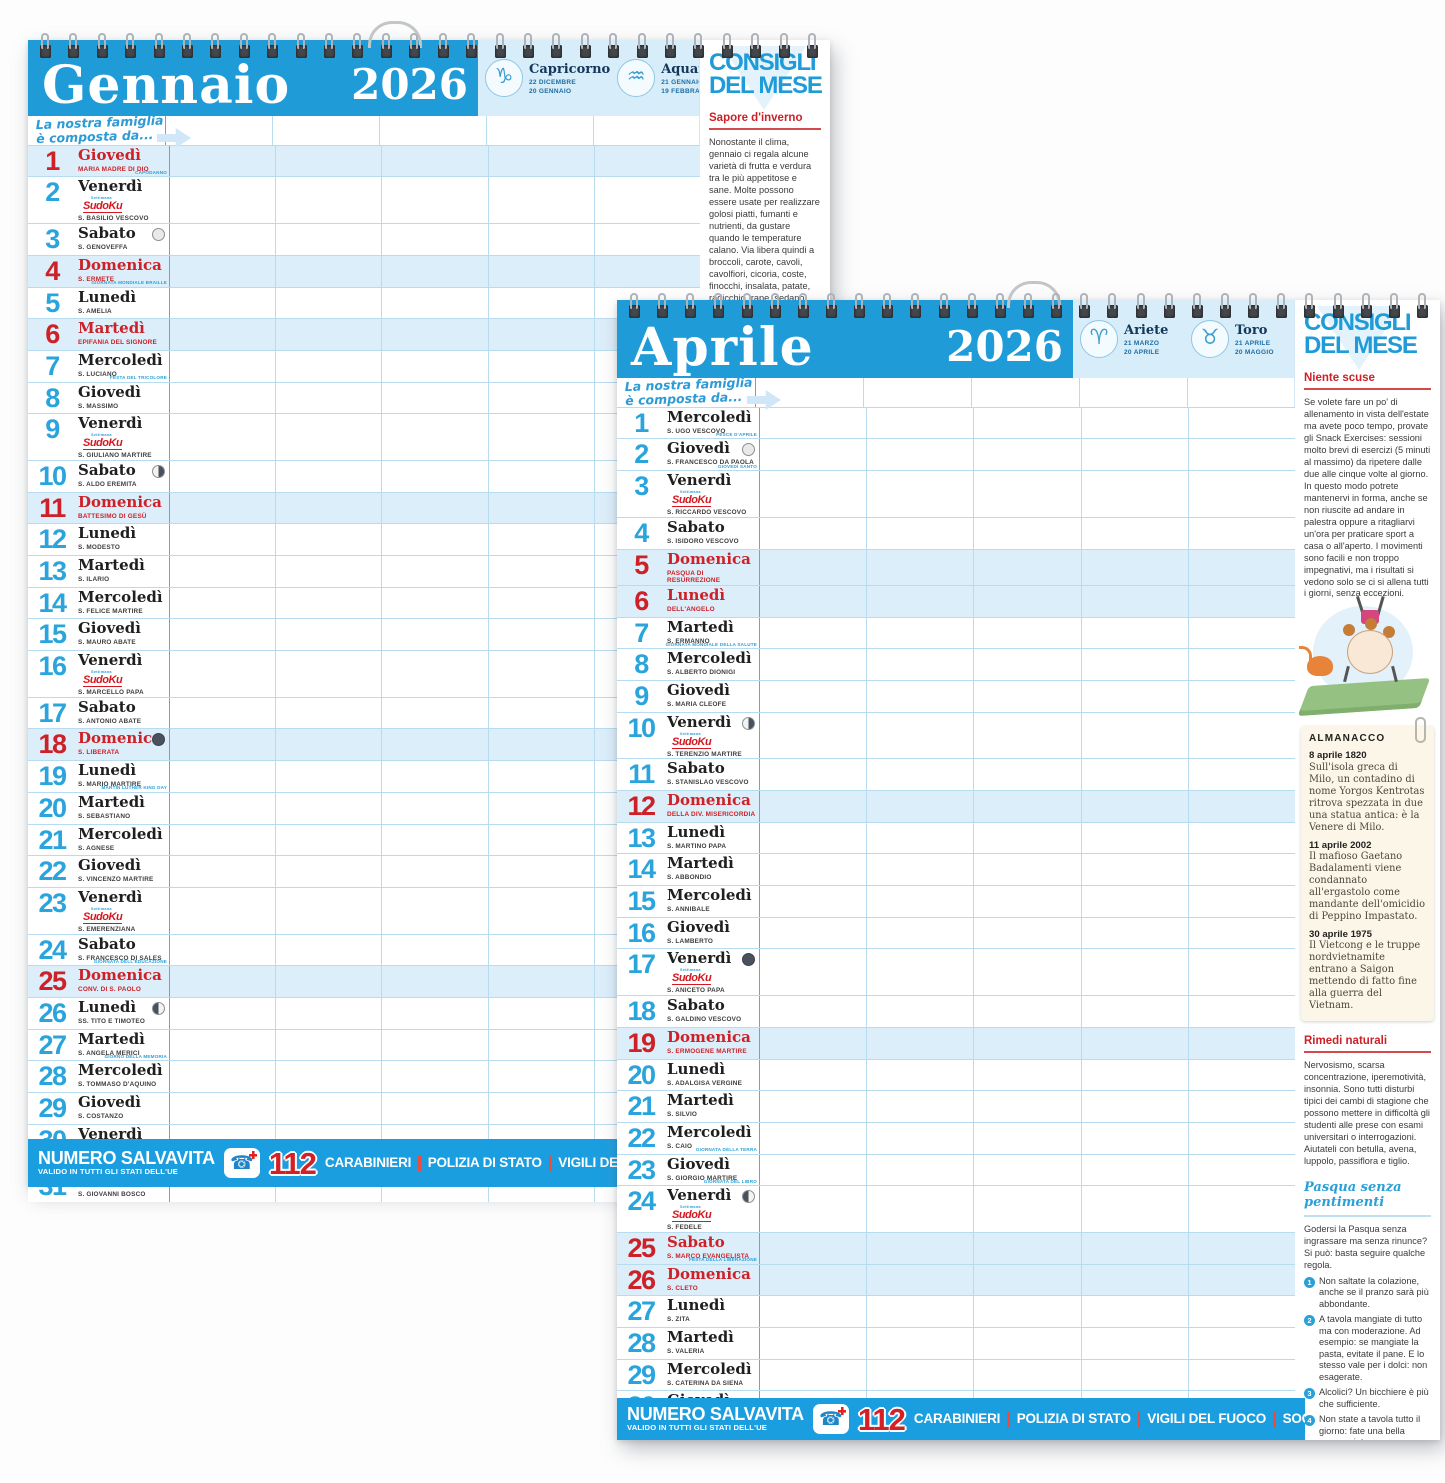  What do you see at coordinates (504, 78) in the screenshot?
I see `capricorn-icon: ♑` at bounding box center [504, 78].